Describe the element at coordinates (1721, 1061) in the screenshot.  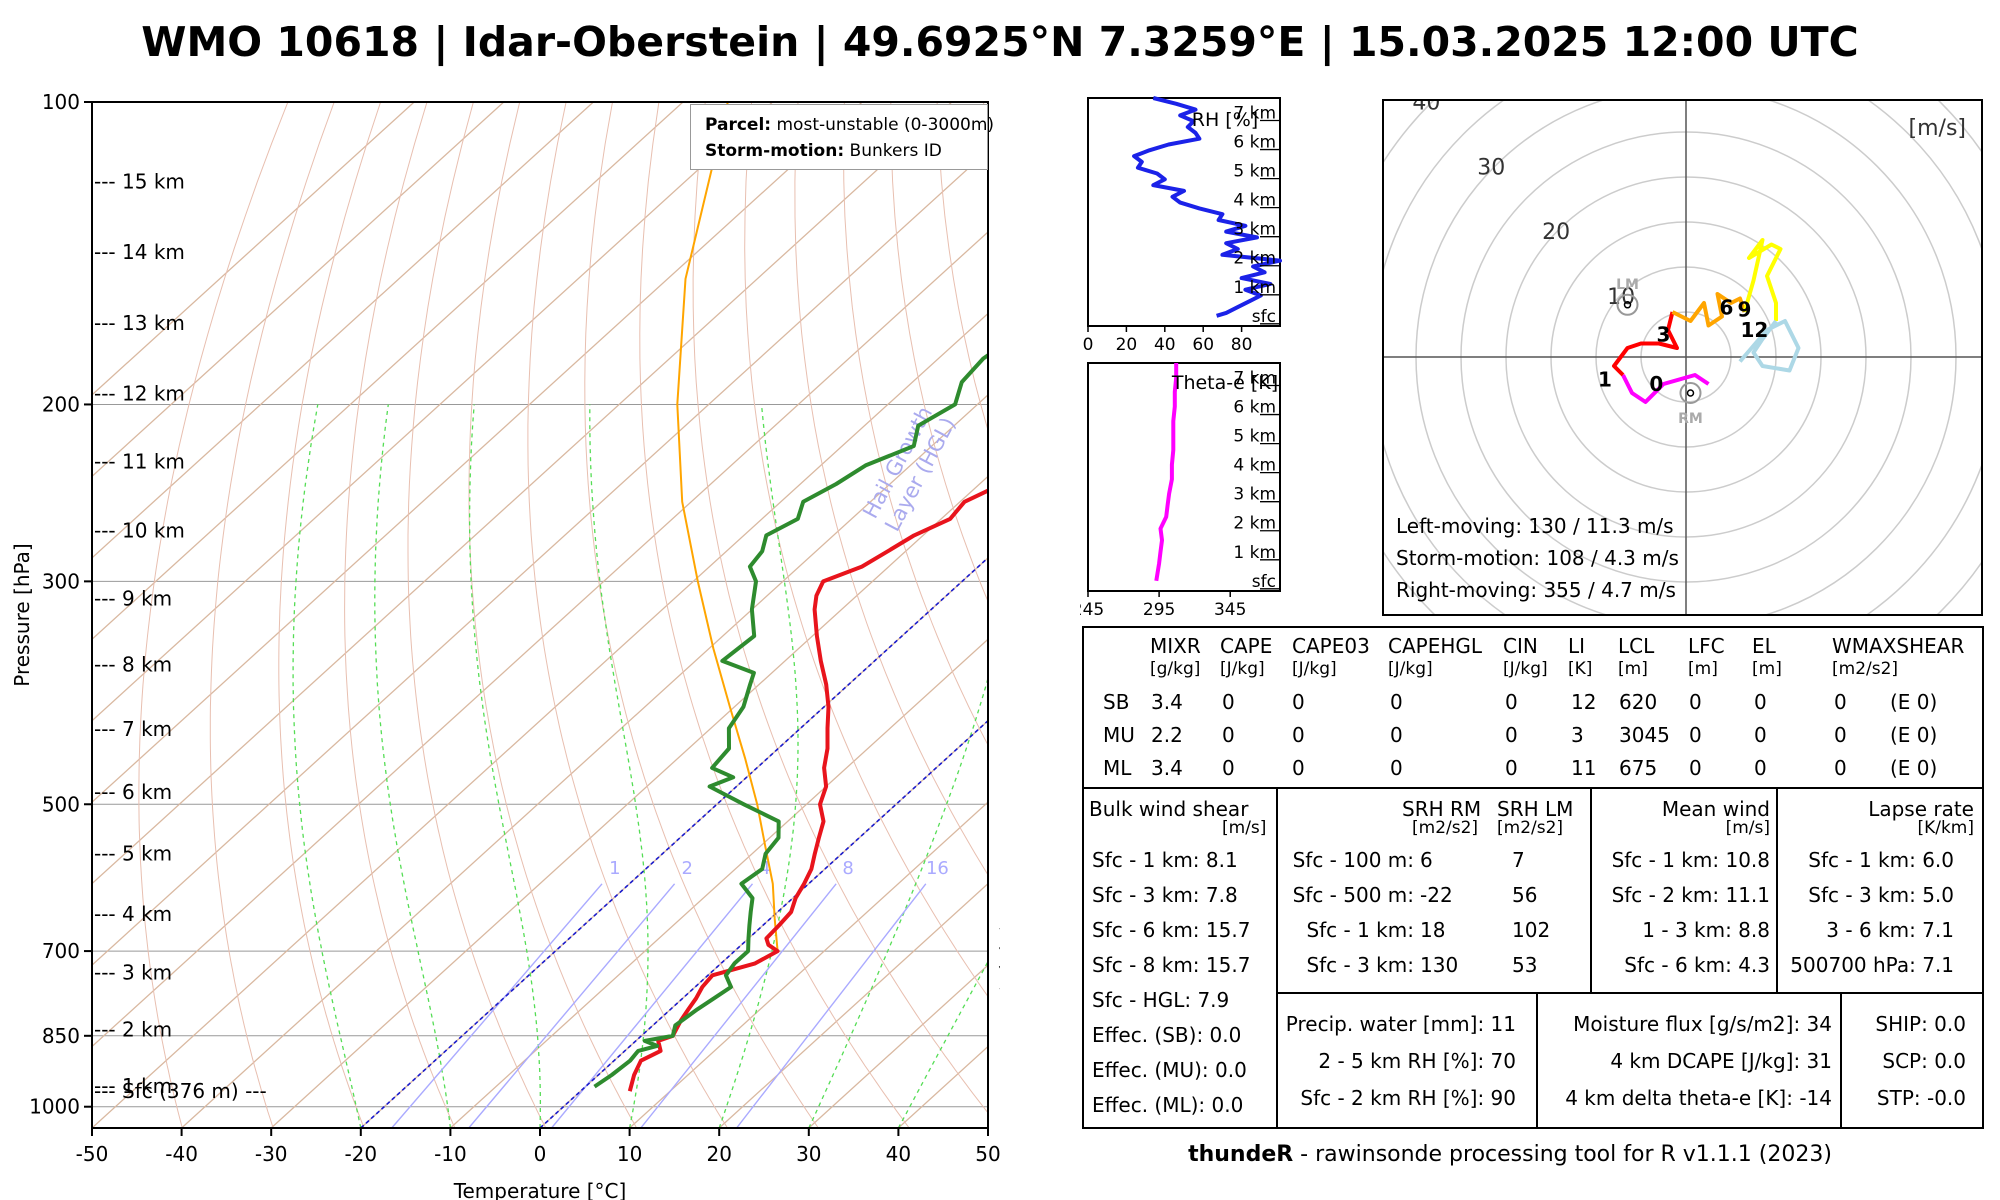
I see `flux-row: 4 km DCAPE [J/kg]: 31` at that location.